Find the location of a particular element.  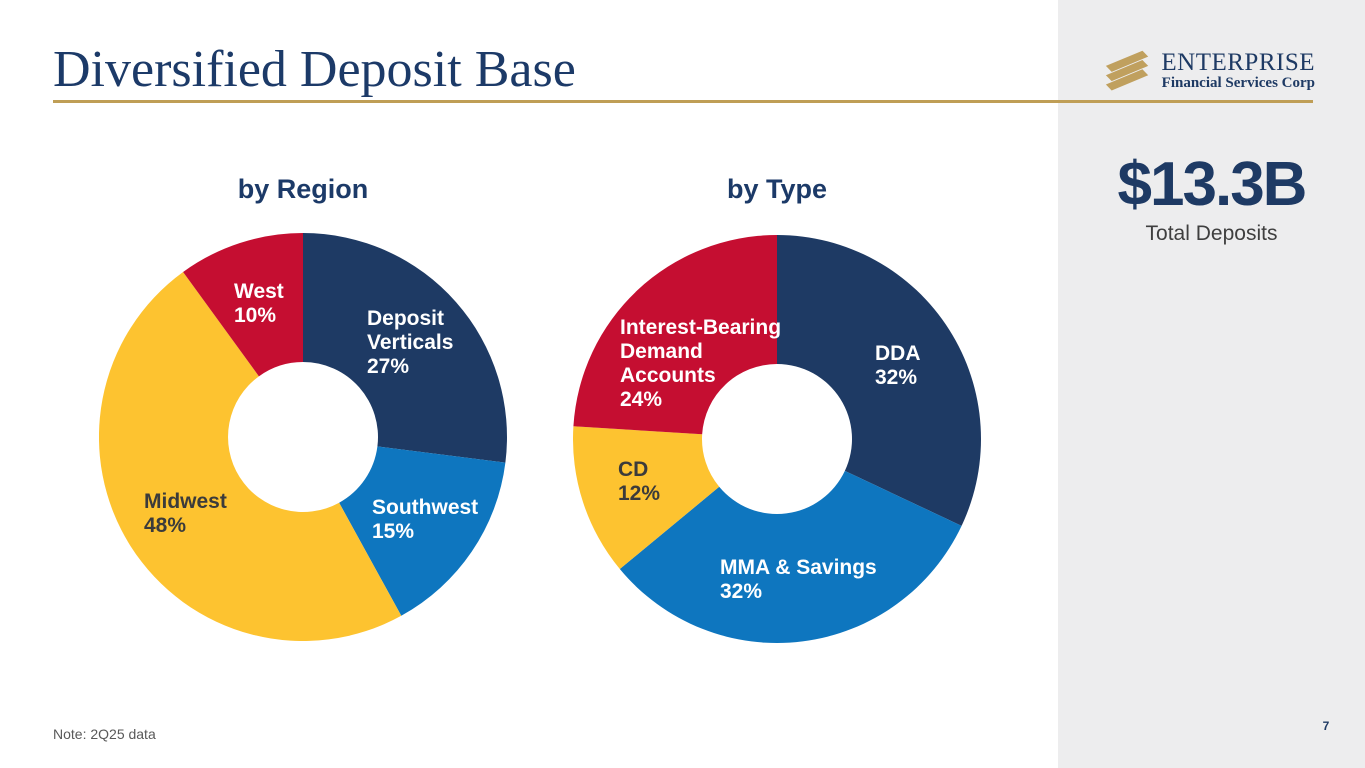

total-deposits-stat: $13.3B Total Deposits is located at coordinates (1211, 199).